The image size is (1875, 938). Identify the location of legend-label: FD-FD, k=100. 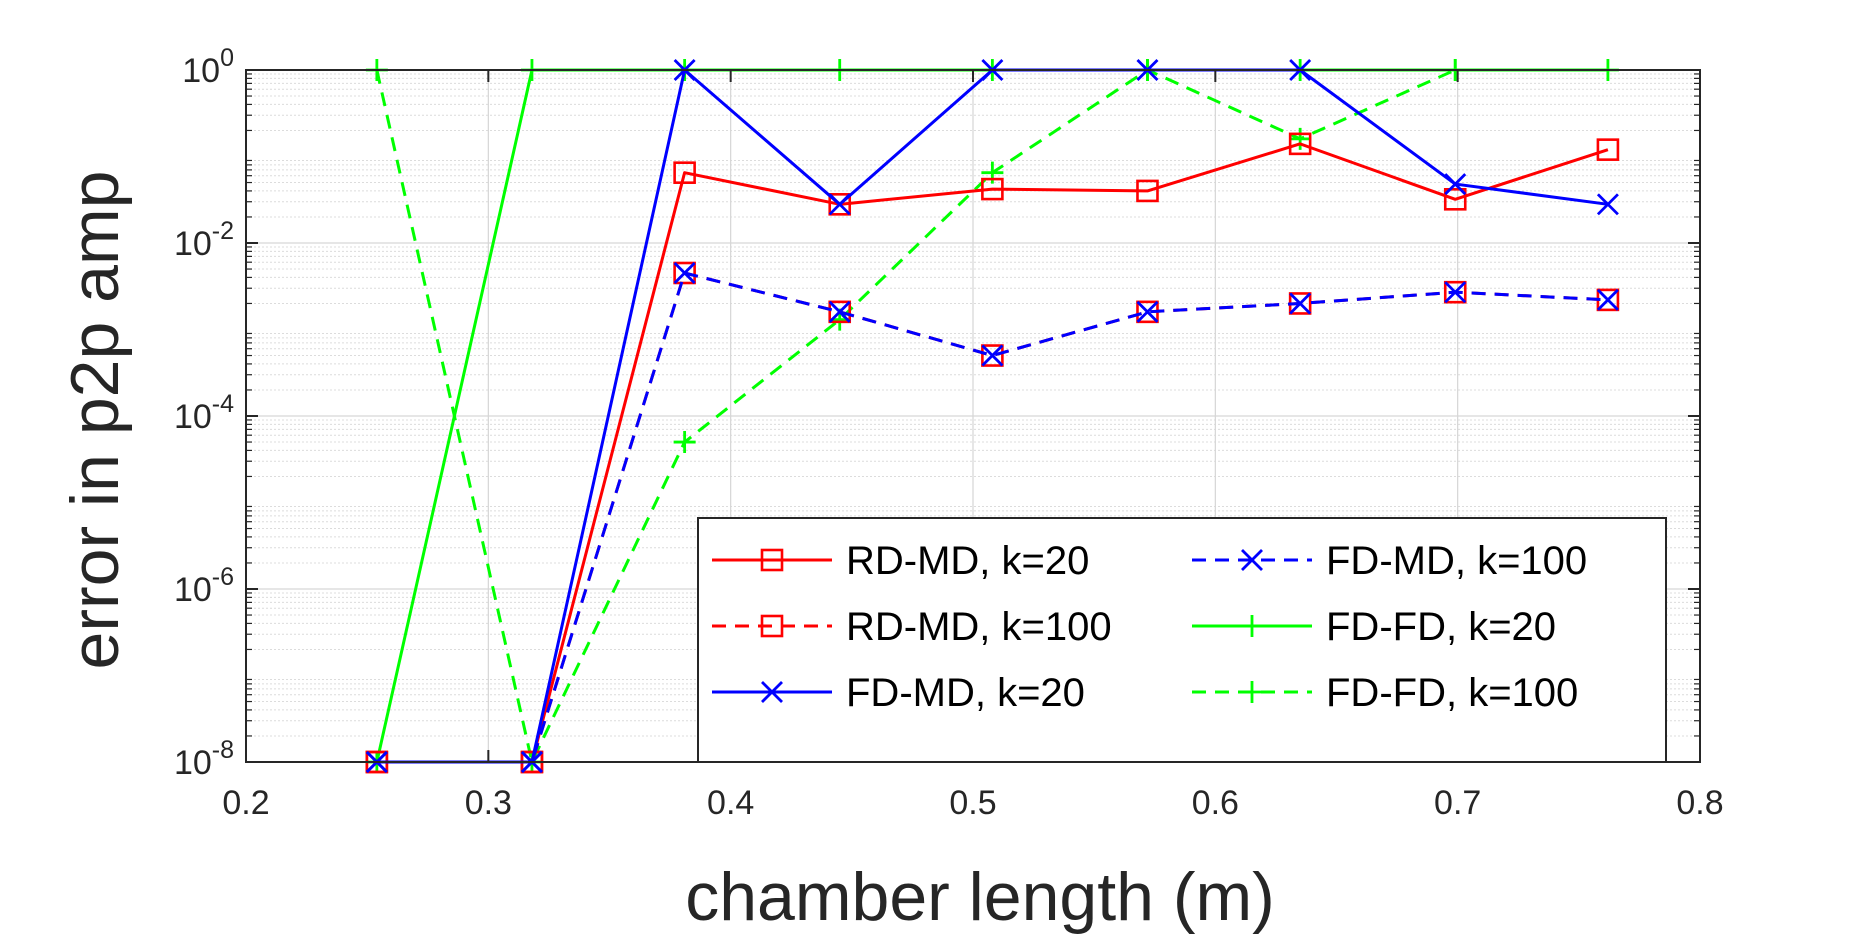
(1452, 693).